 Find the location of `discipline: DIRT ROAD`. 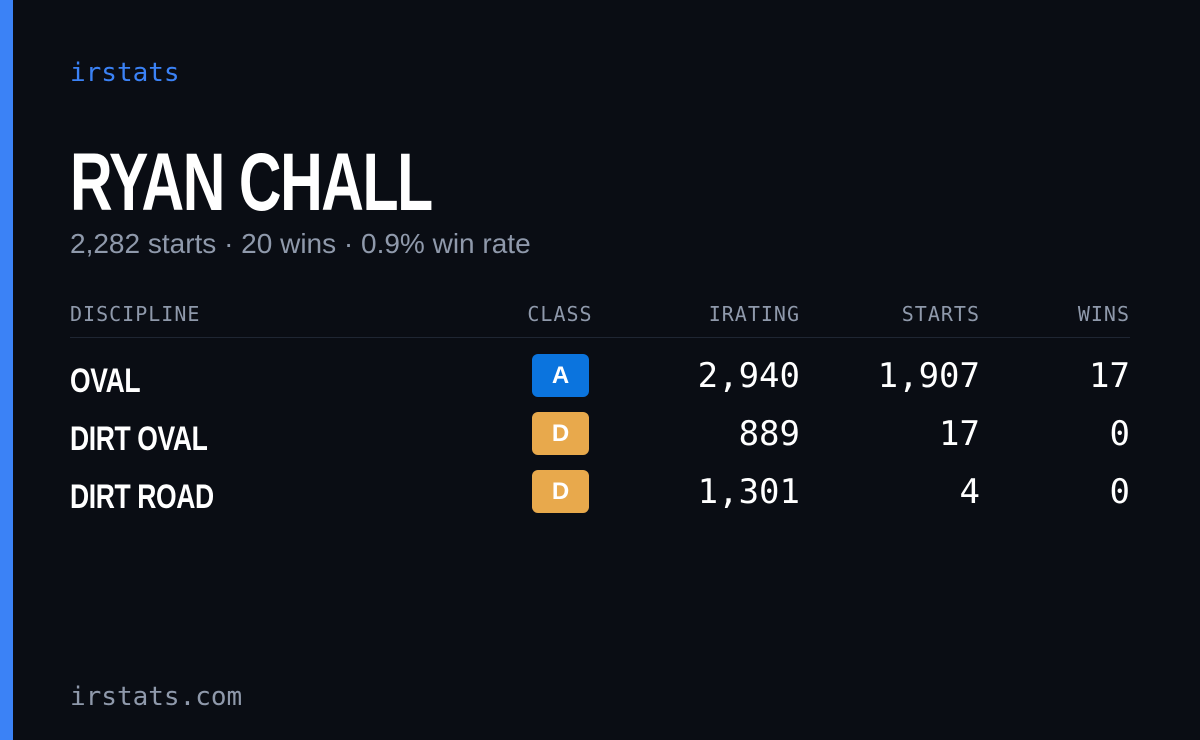

discipline: DIRT ROAD is located at coordinates (142, 497).